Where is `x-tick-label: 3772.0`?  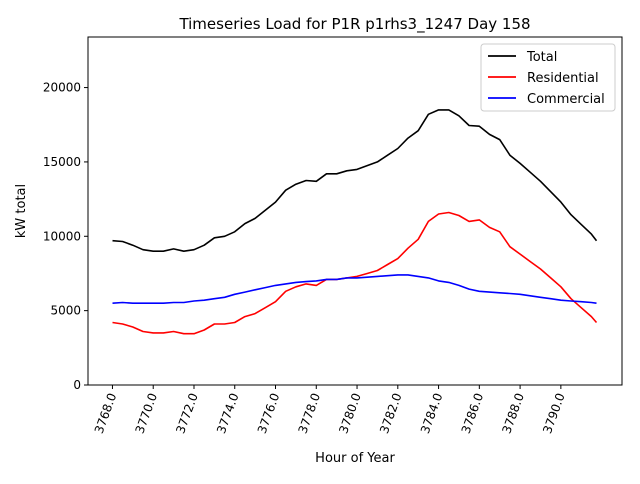 x-tick-label: 3772.0 is located at coordinates (187, 413).